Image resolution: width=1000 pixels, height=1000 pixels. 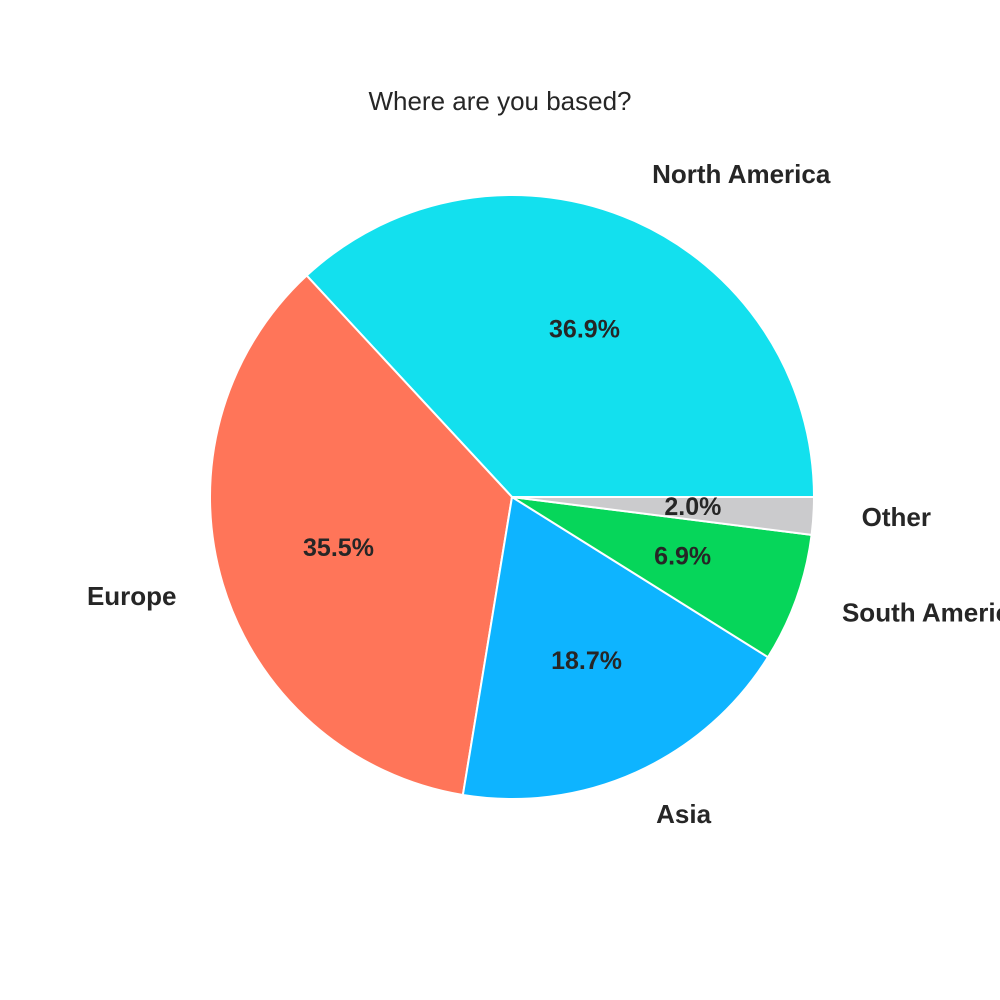 What do you see at coordinates (586, 661) in the screenshot?
I see `slice-percent-asia: 18.7%` at bounding box center [586, 661].